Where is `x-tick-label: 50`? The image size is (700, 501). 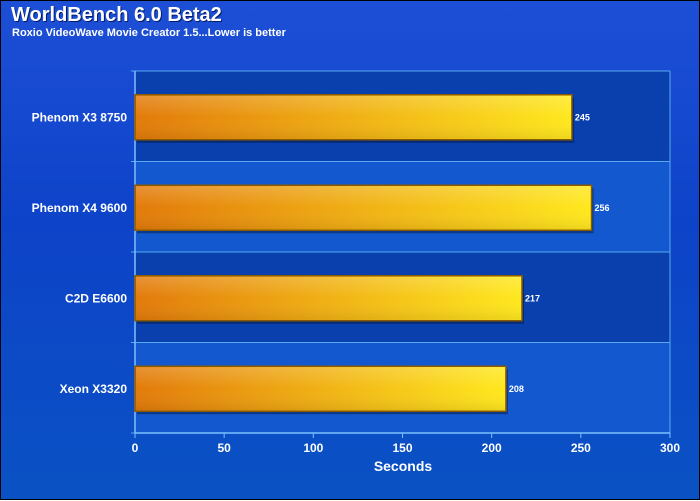 x-tick-label: 50 is located at coordinates (224, 448).